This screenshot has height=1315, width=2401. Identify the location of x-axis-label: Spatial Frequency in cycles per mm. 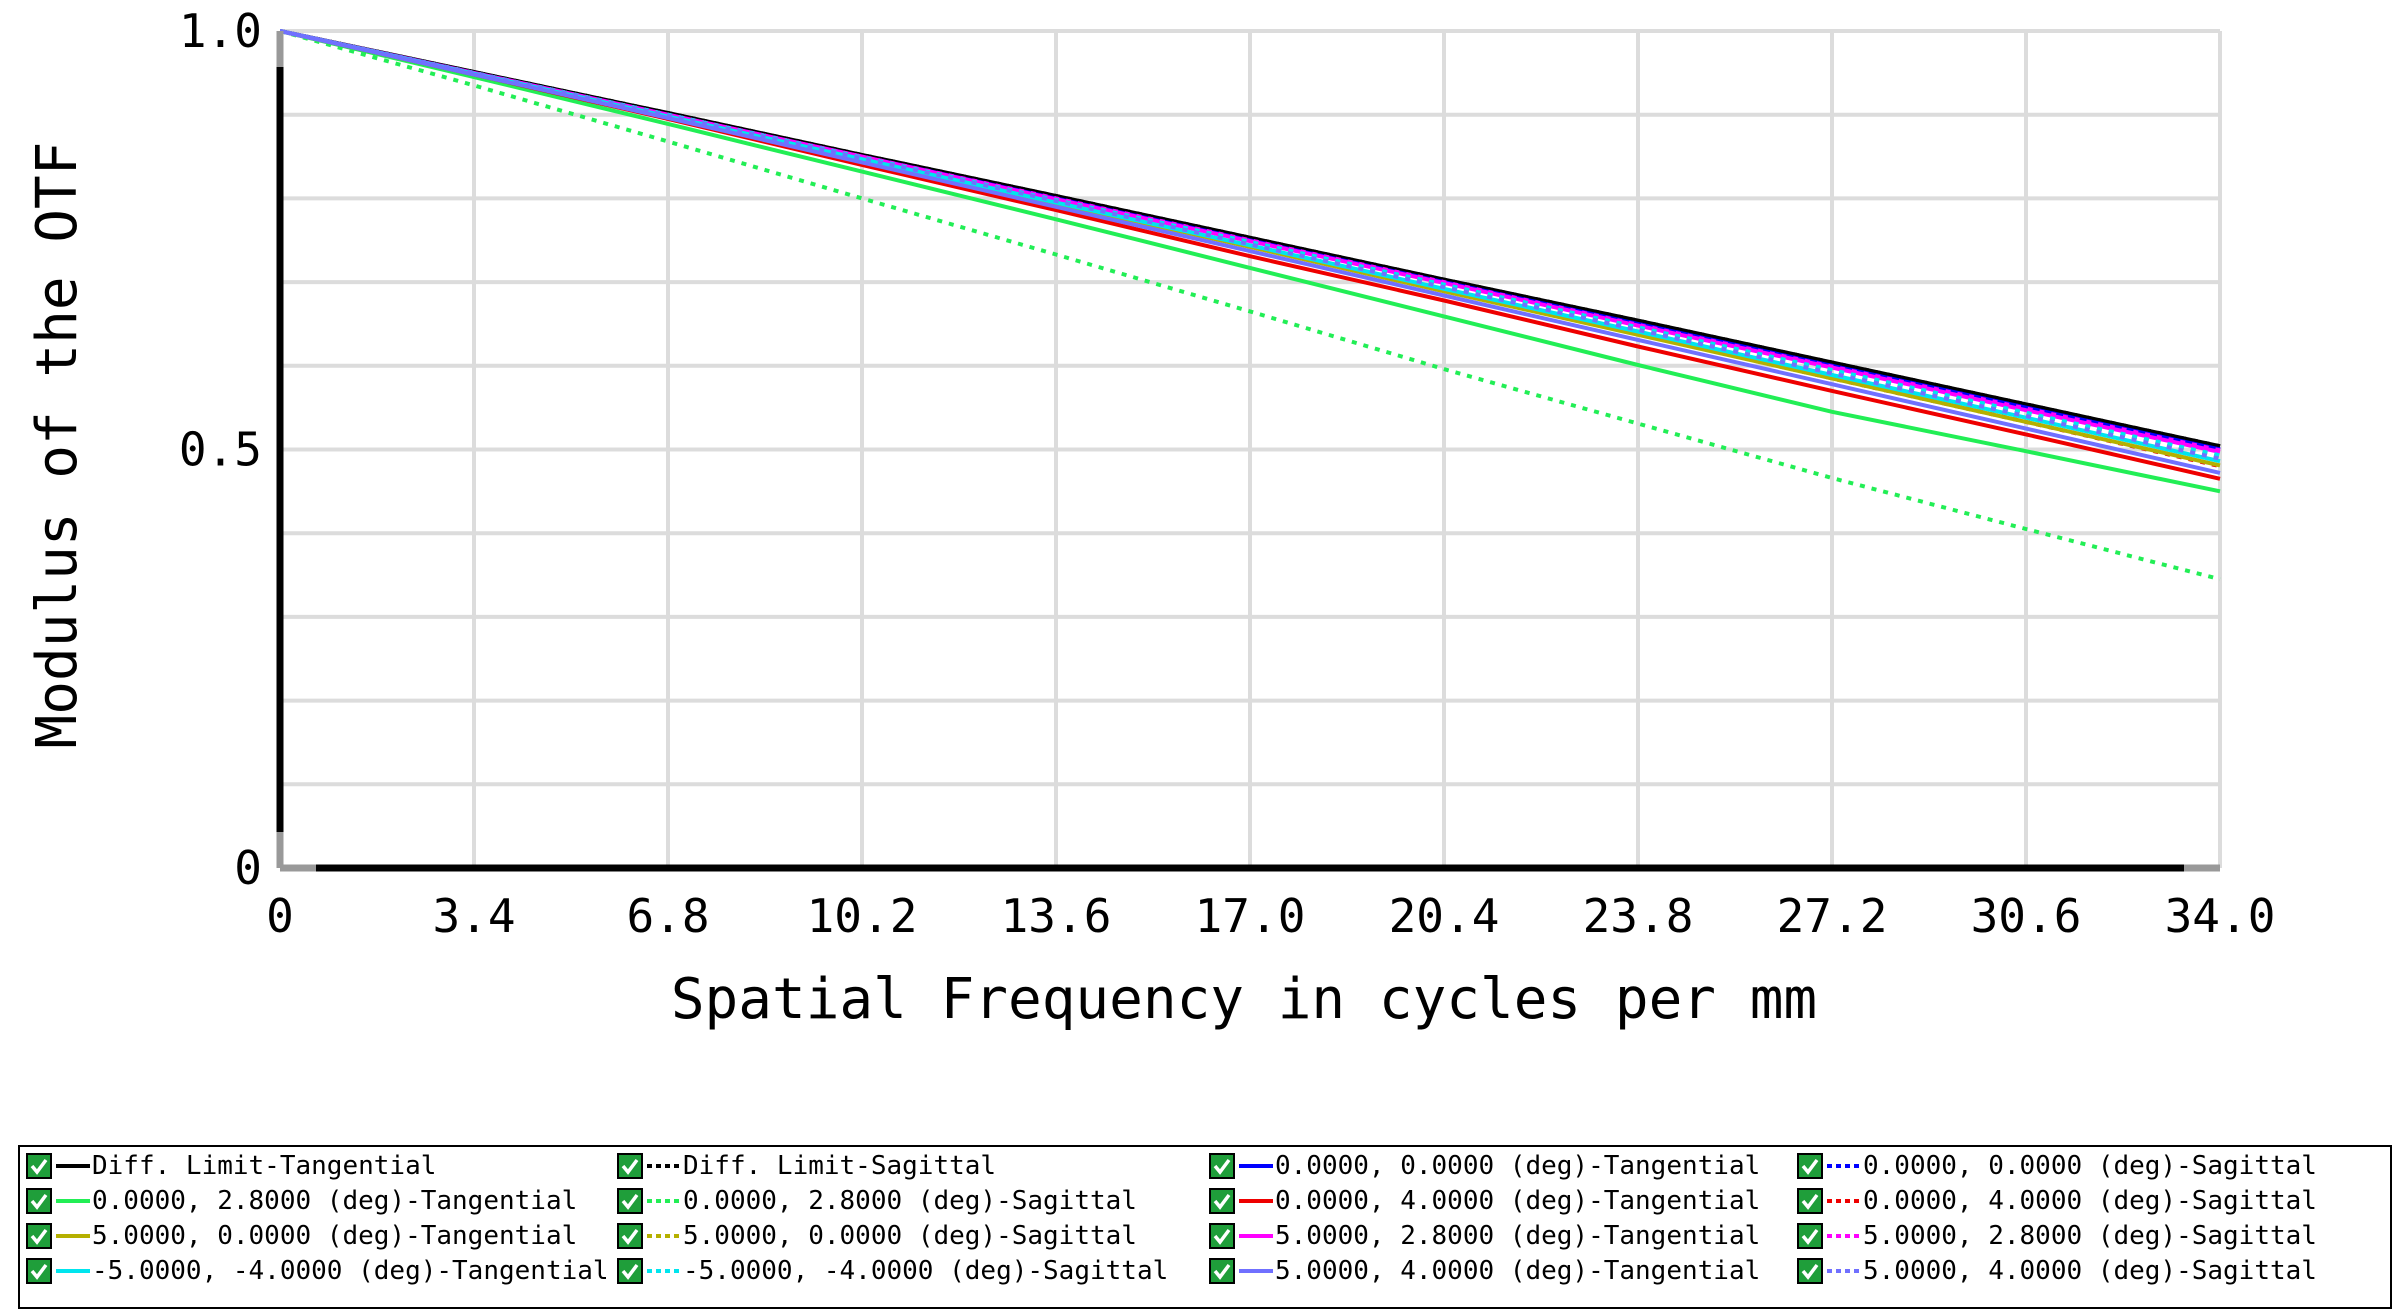
(1244, 999).